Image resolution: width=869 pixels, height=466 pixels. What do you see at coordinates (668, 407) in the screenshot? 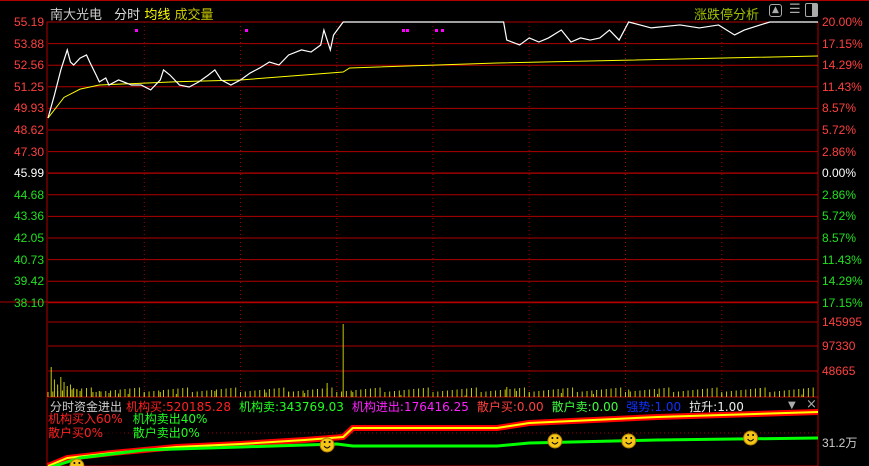
I see `strength-value: 1.00` at bounding box center [668, 407].